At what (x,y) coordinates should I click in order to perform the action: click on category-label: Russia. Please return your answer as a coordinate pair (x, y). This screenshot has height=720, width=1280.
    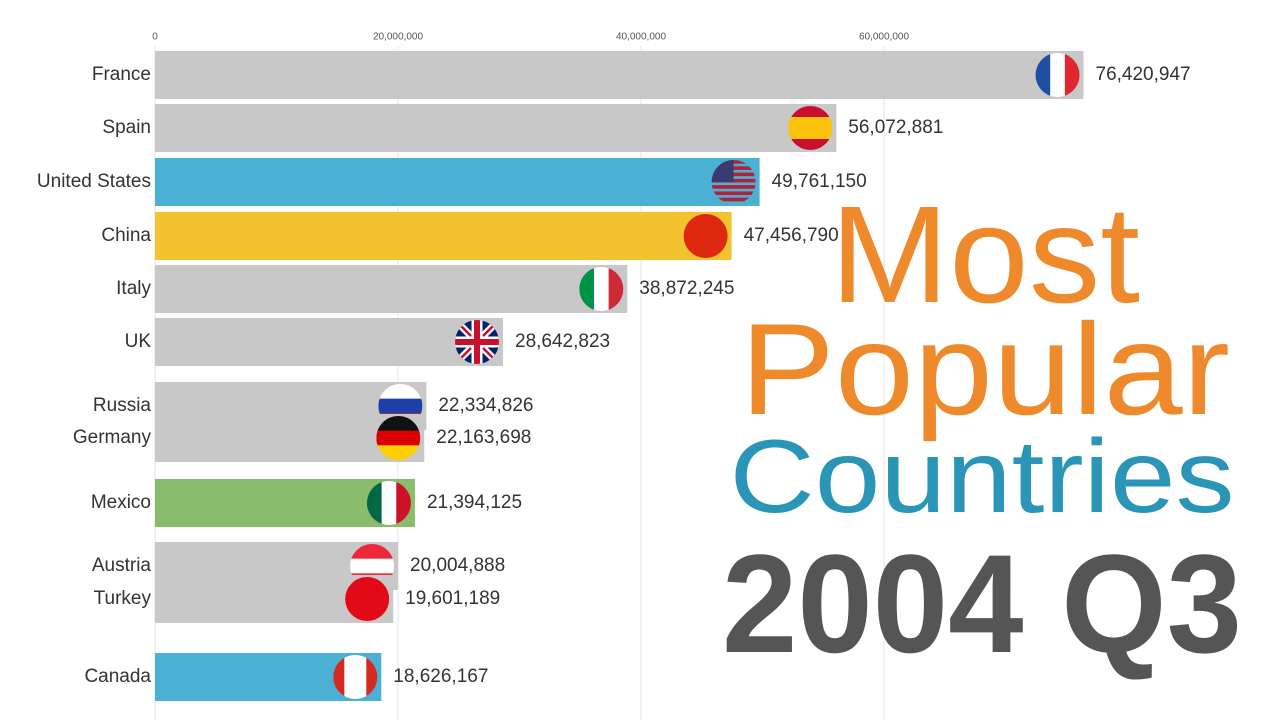
    Looking at the image, I should click on (122, 405).